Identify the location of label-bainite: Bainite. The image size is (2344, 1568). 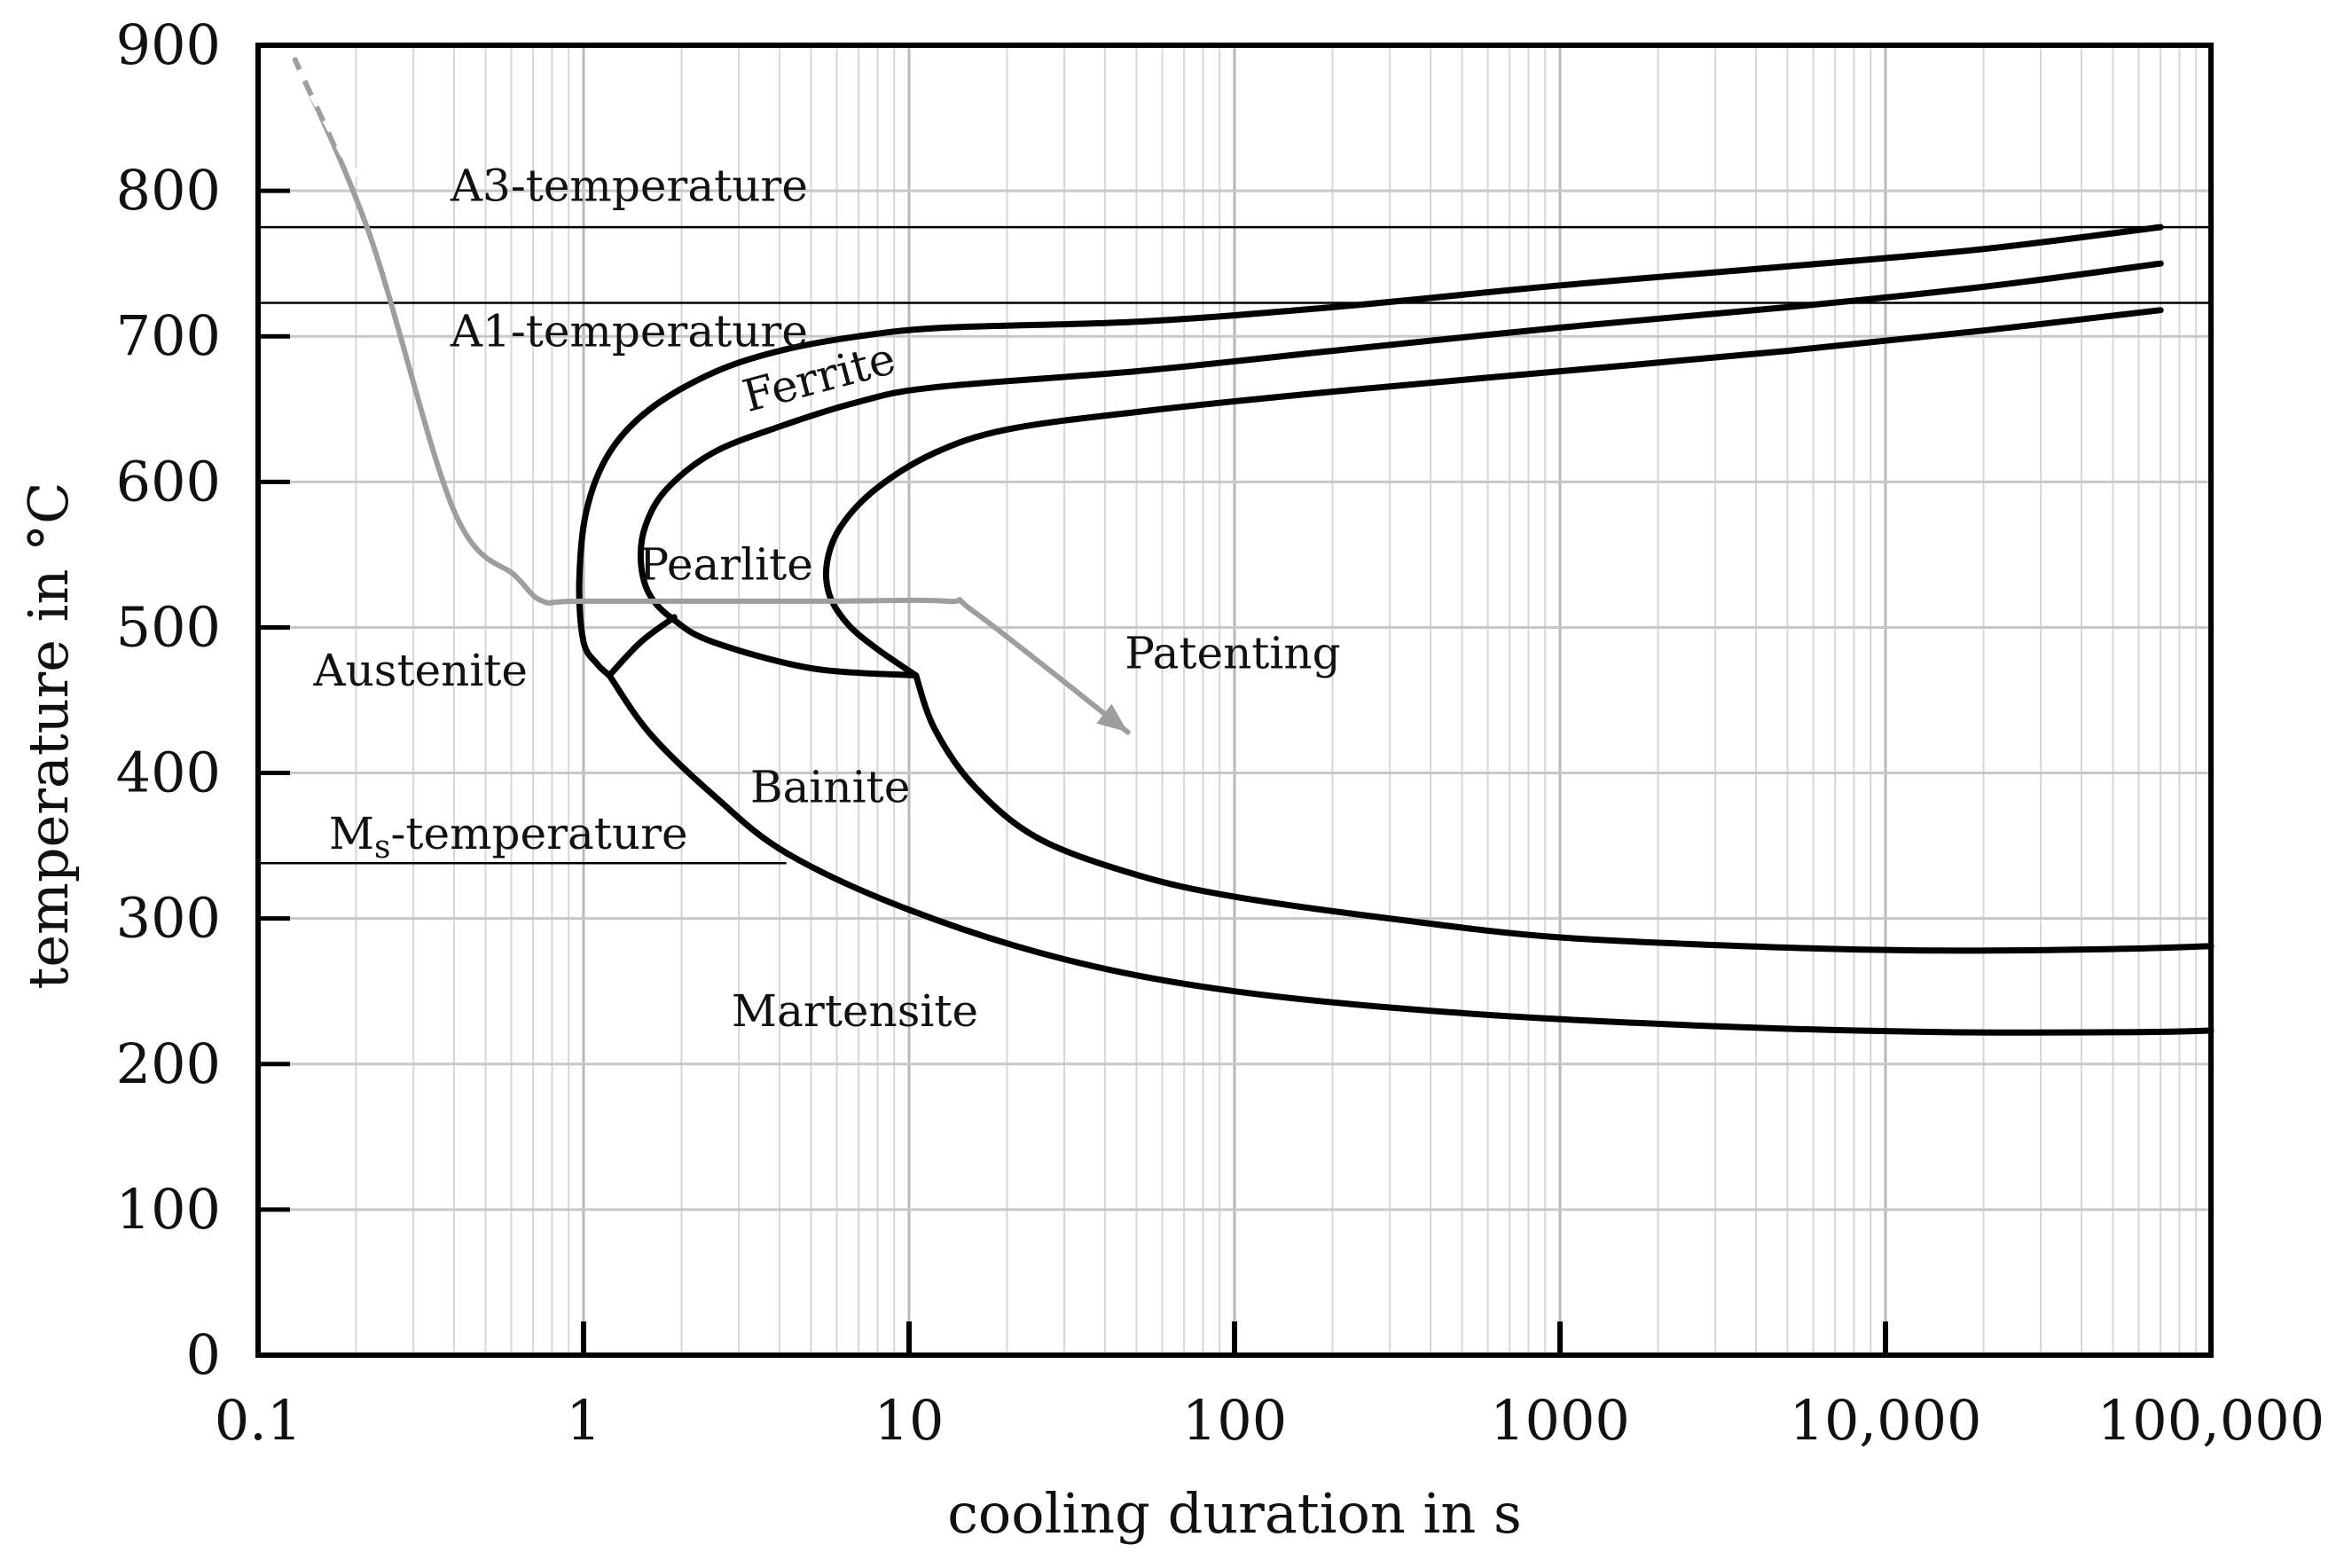
(830, 786).